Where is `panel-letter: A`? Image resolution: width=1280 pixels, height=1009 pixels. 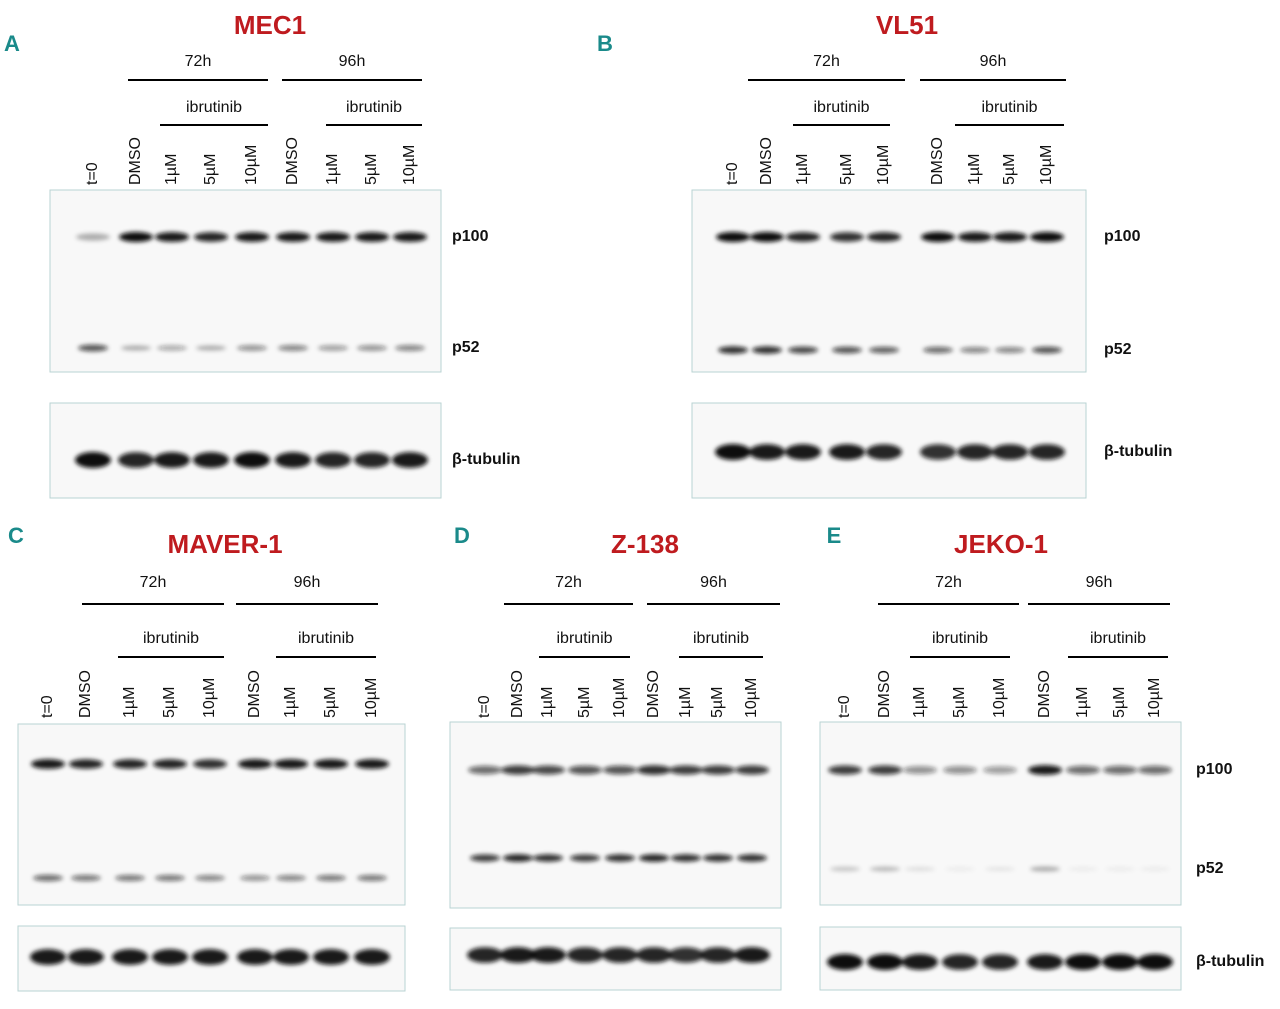 panel-letter: A is located at coordinates (12, 43).